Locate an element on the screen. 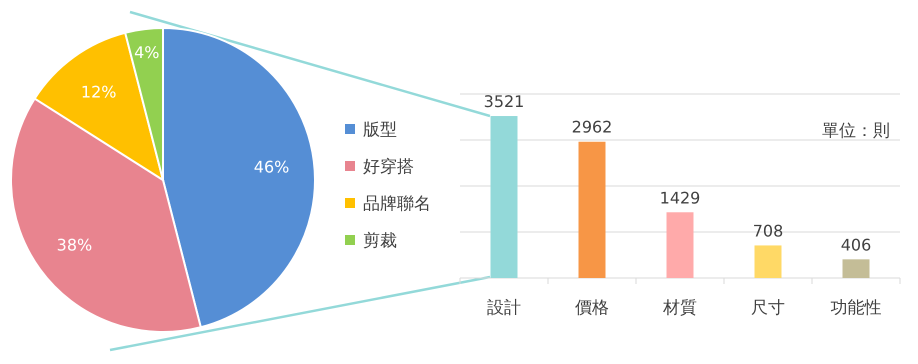 Image resolution: width=918 pixels, height=364 pixels. data-label: 4% is located at coordinates (147, 52).